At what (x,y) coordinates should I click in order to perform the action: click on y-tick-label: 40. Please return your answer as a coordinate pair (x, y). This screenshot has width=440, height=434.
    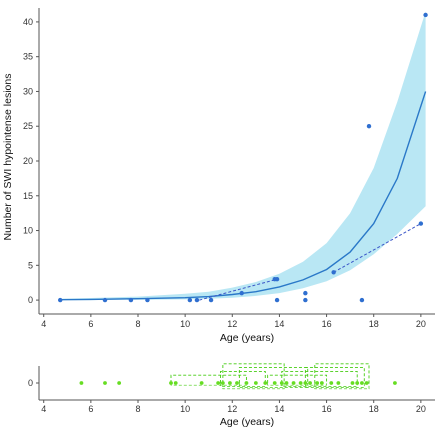
    Looking at the image, I should click on (28, 22).